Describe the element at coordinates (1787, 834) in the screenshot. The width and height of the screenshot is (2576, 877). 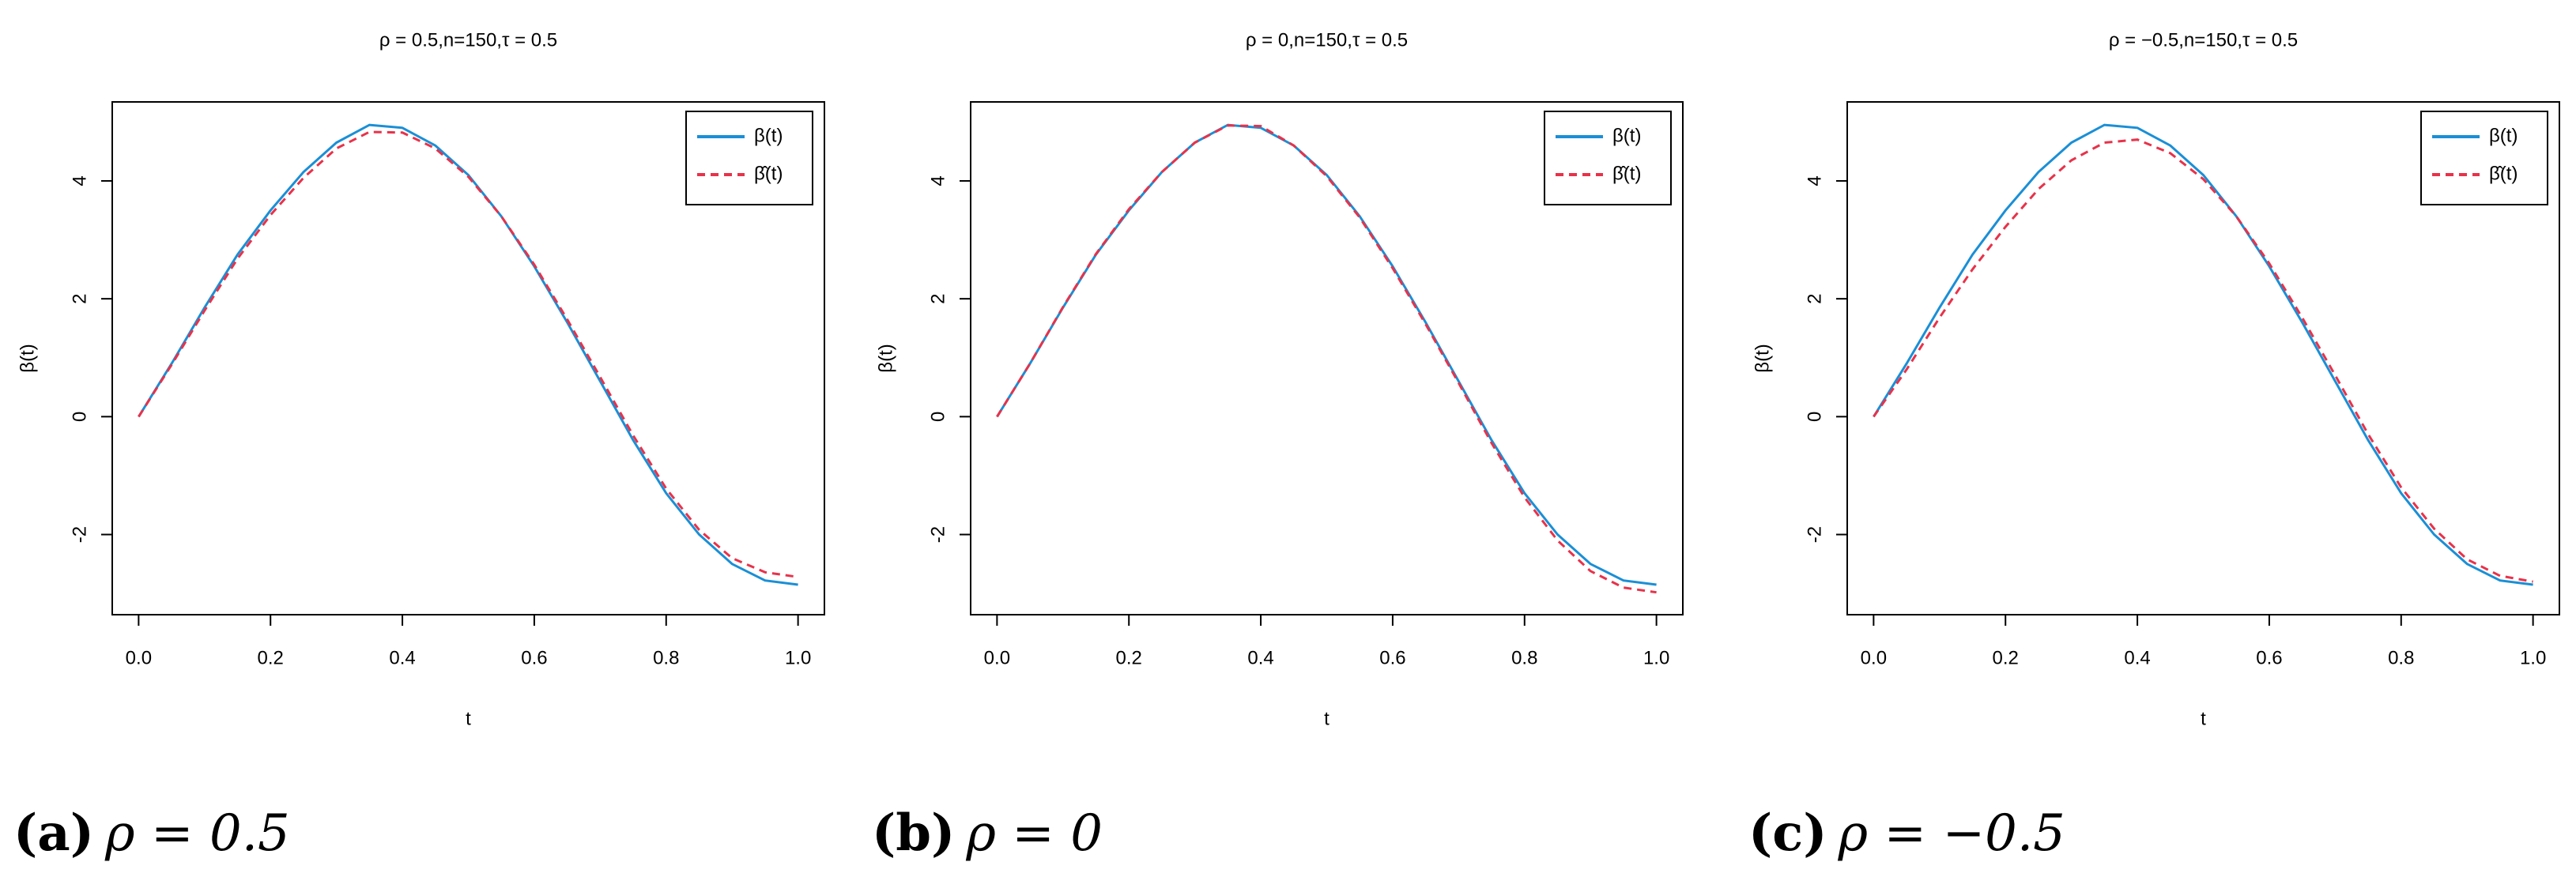
I see `caption-label: (c)` at that location.